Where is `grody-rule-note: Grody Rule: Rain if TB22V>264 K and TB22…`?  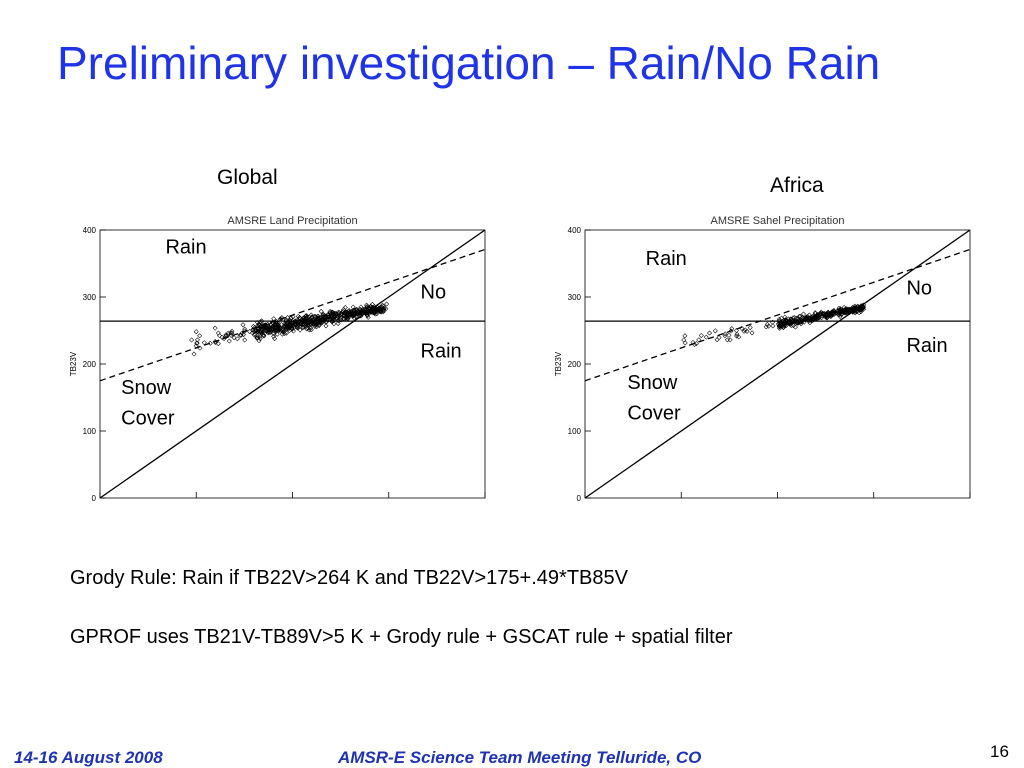
grody-rule-note: Grody Rule: Rain if TB22V>264 K and TB22… is located at coordinates (349, 578).